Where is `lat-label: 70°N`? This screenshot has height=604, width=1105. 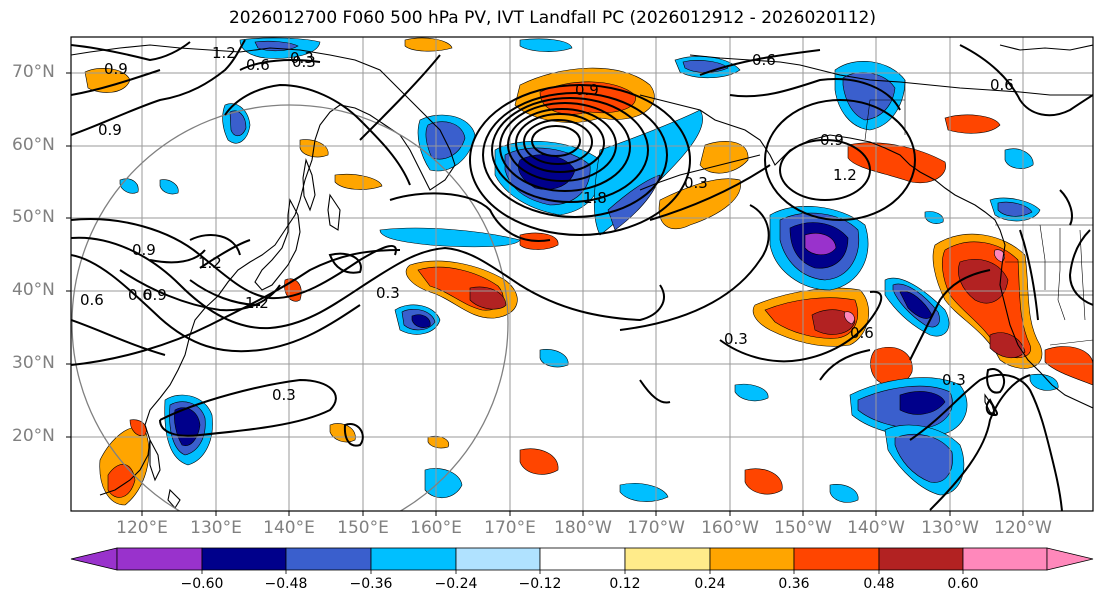
lat-label: 70°N is located at coordinates (33, 72).